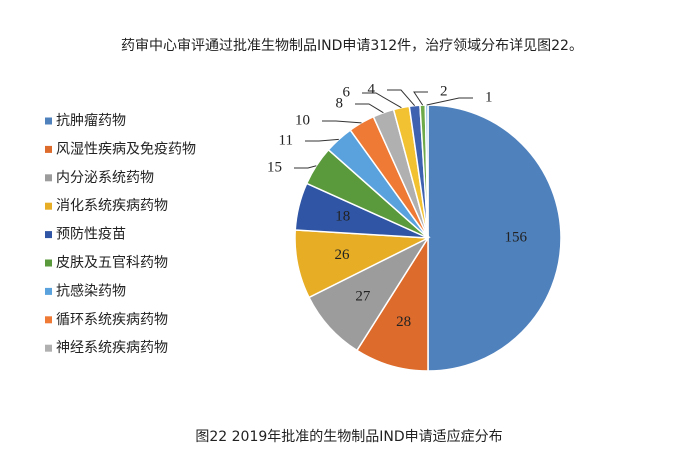 Image resolution: width=698 pixels, height=468 pixels. I want to click on legend-label: 预防性疫苗, so click(91, 235).